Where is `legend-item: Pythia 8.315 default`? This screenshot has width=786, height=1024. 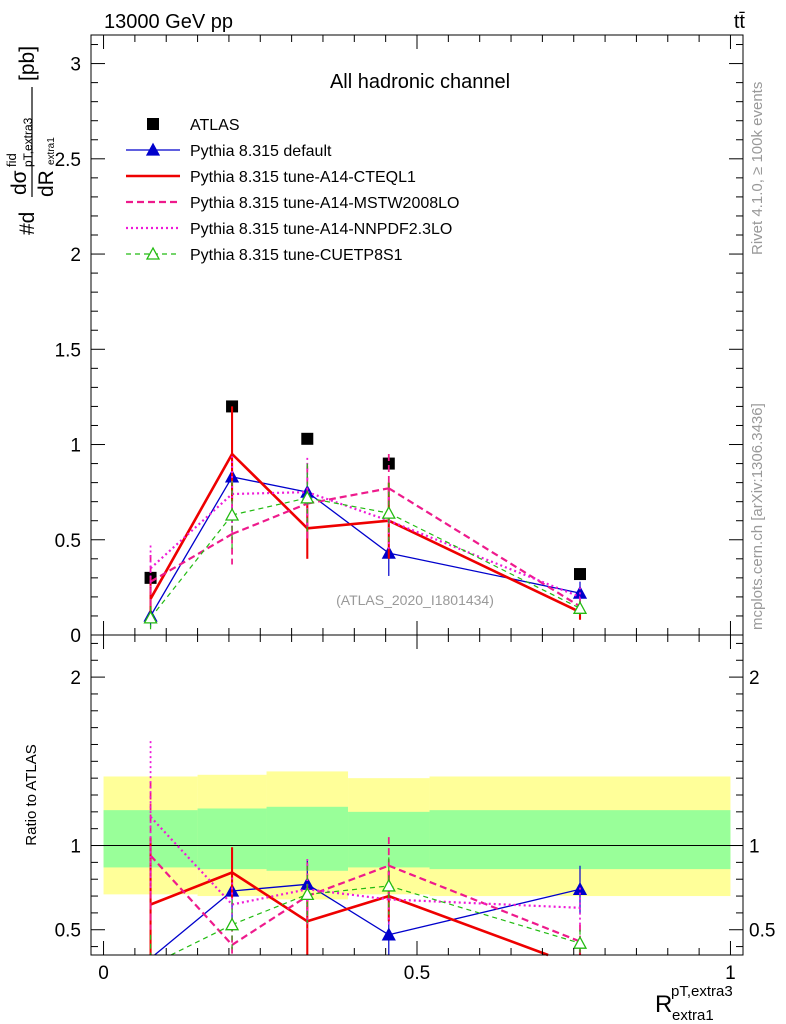
legend-item: Pythia 8.315 default is located at coordinates (229, 151).